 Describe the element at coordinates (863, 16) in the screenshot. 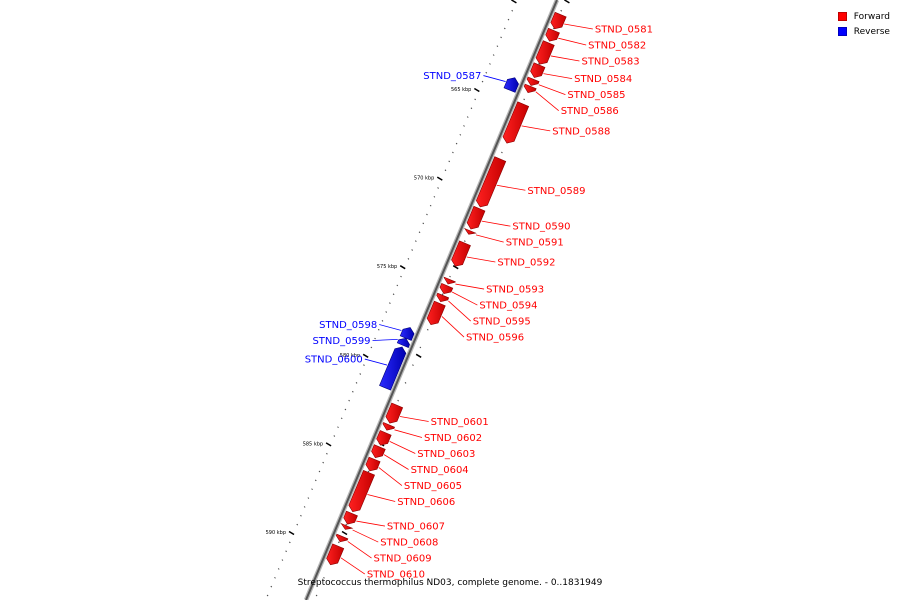

I see `legend-forward: Forward` at that location.